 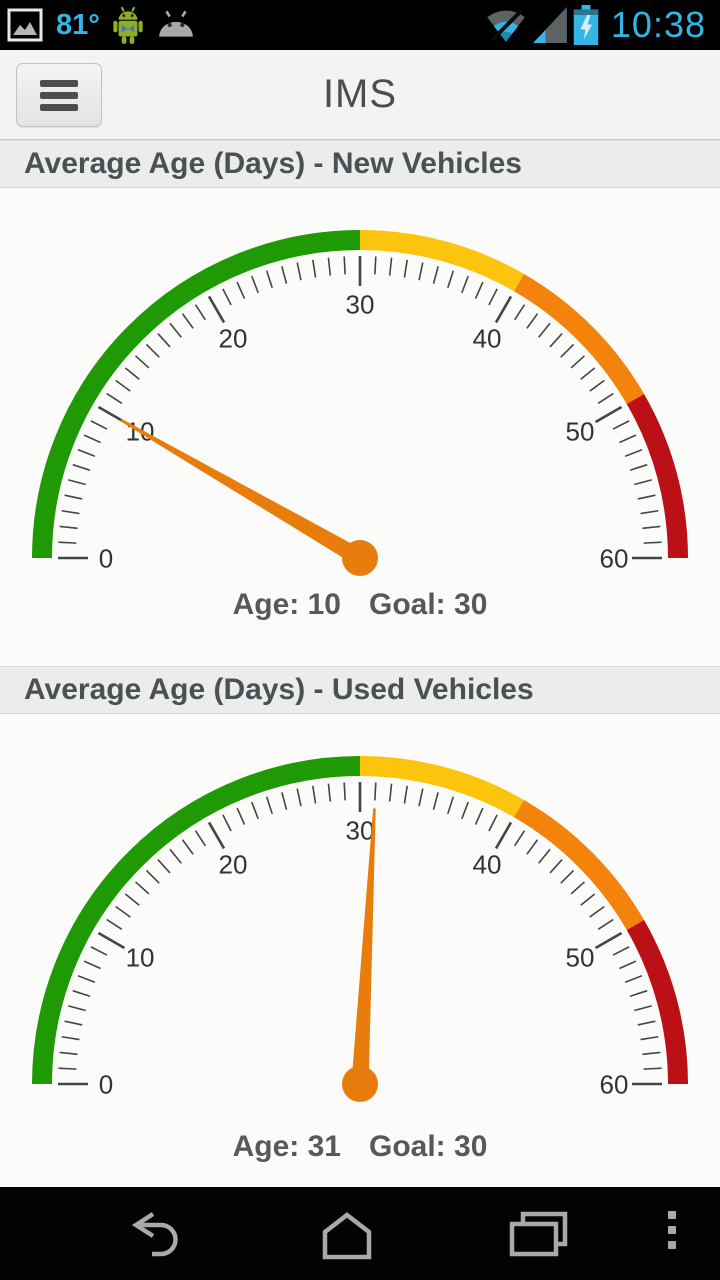 I want to click on home-button, so click(x=346, y=1233).